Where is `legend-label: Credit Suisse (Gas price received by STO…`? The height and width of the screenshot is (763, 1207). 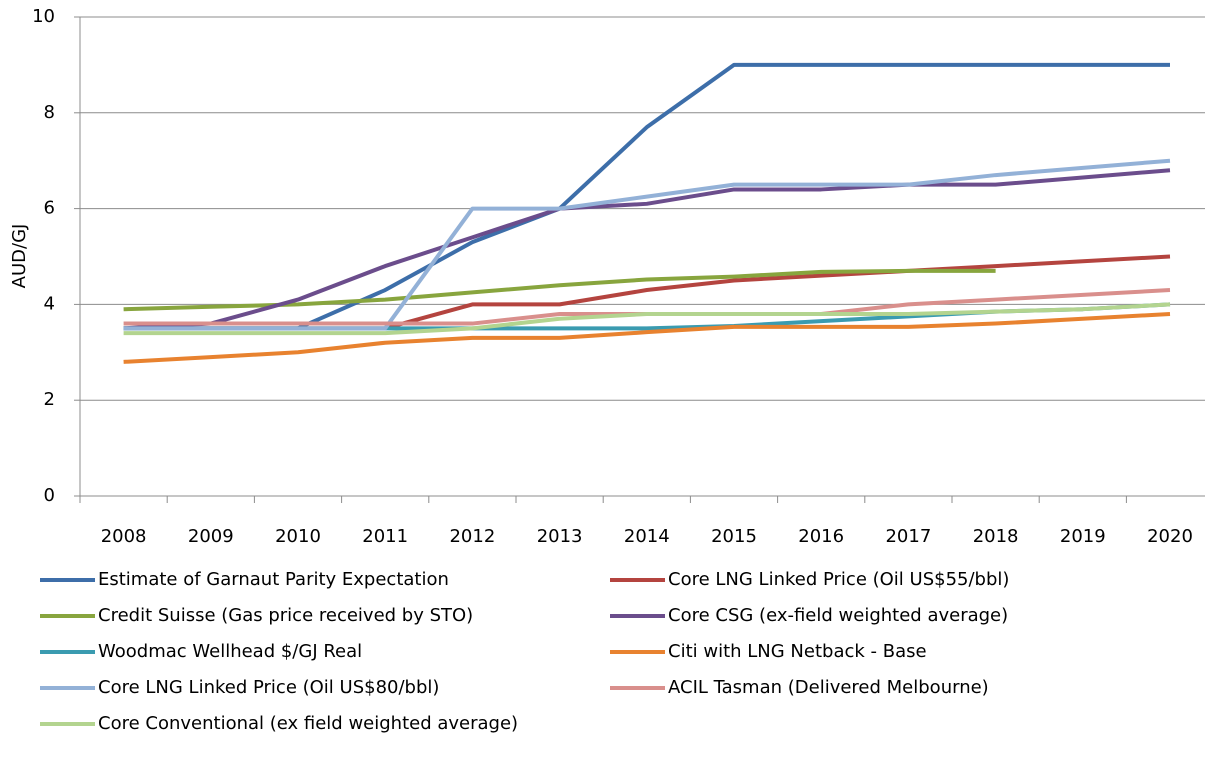 legend-label: Credit Suisse (Gas price received by STO… is located at coordinates (285, 615).